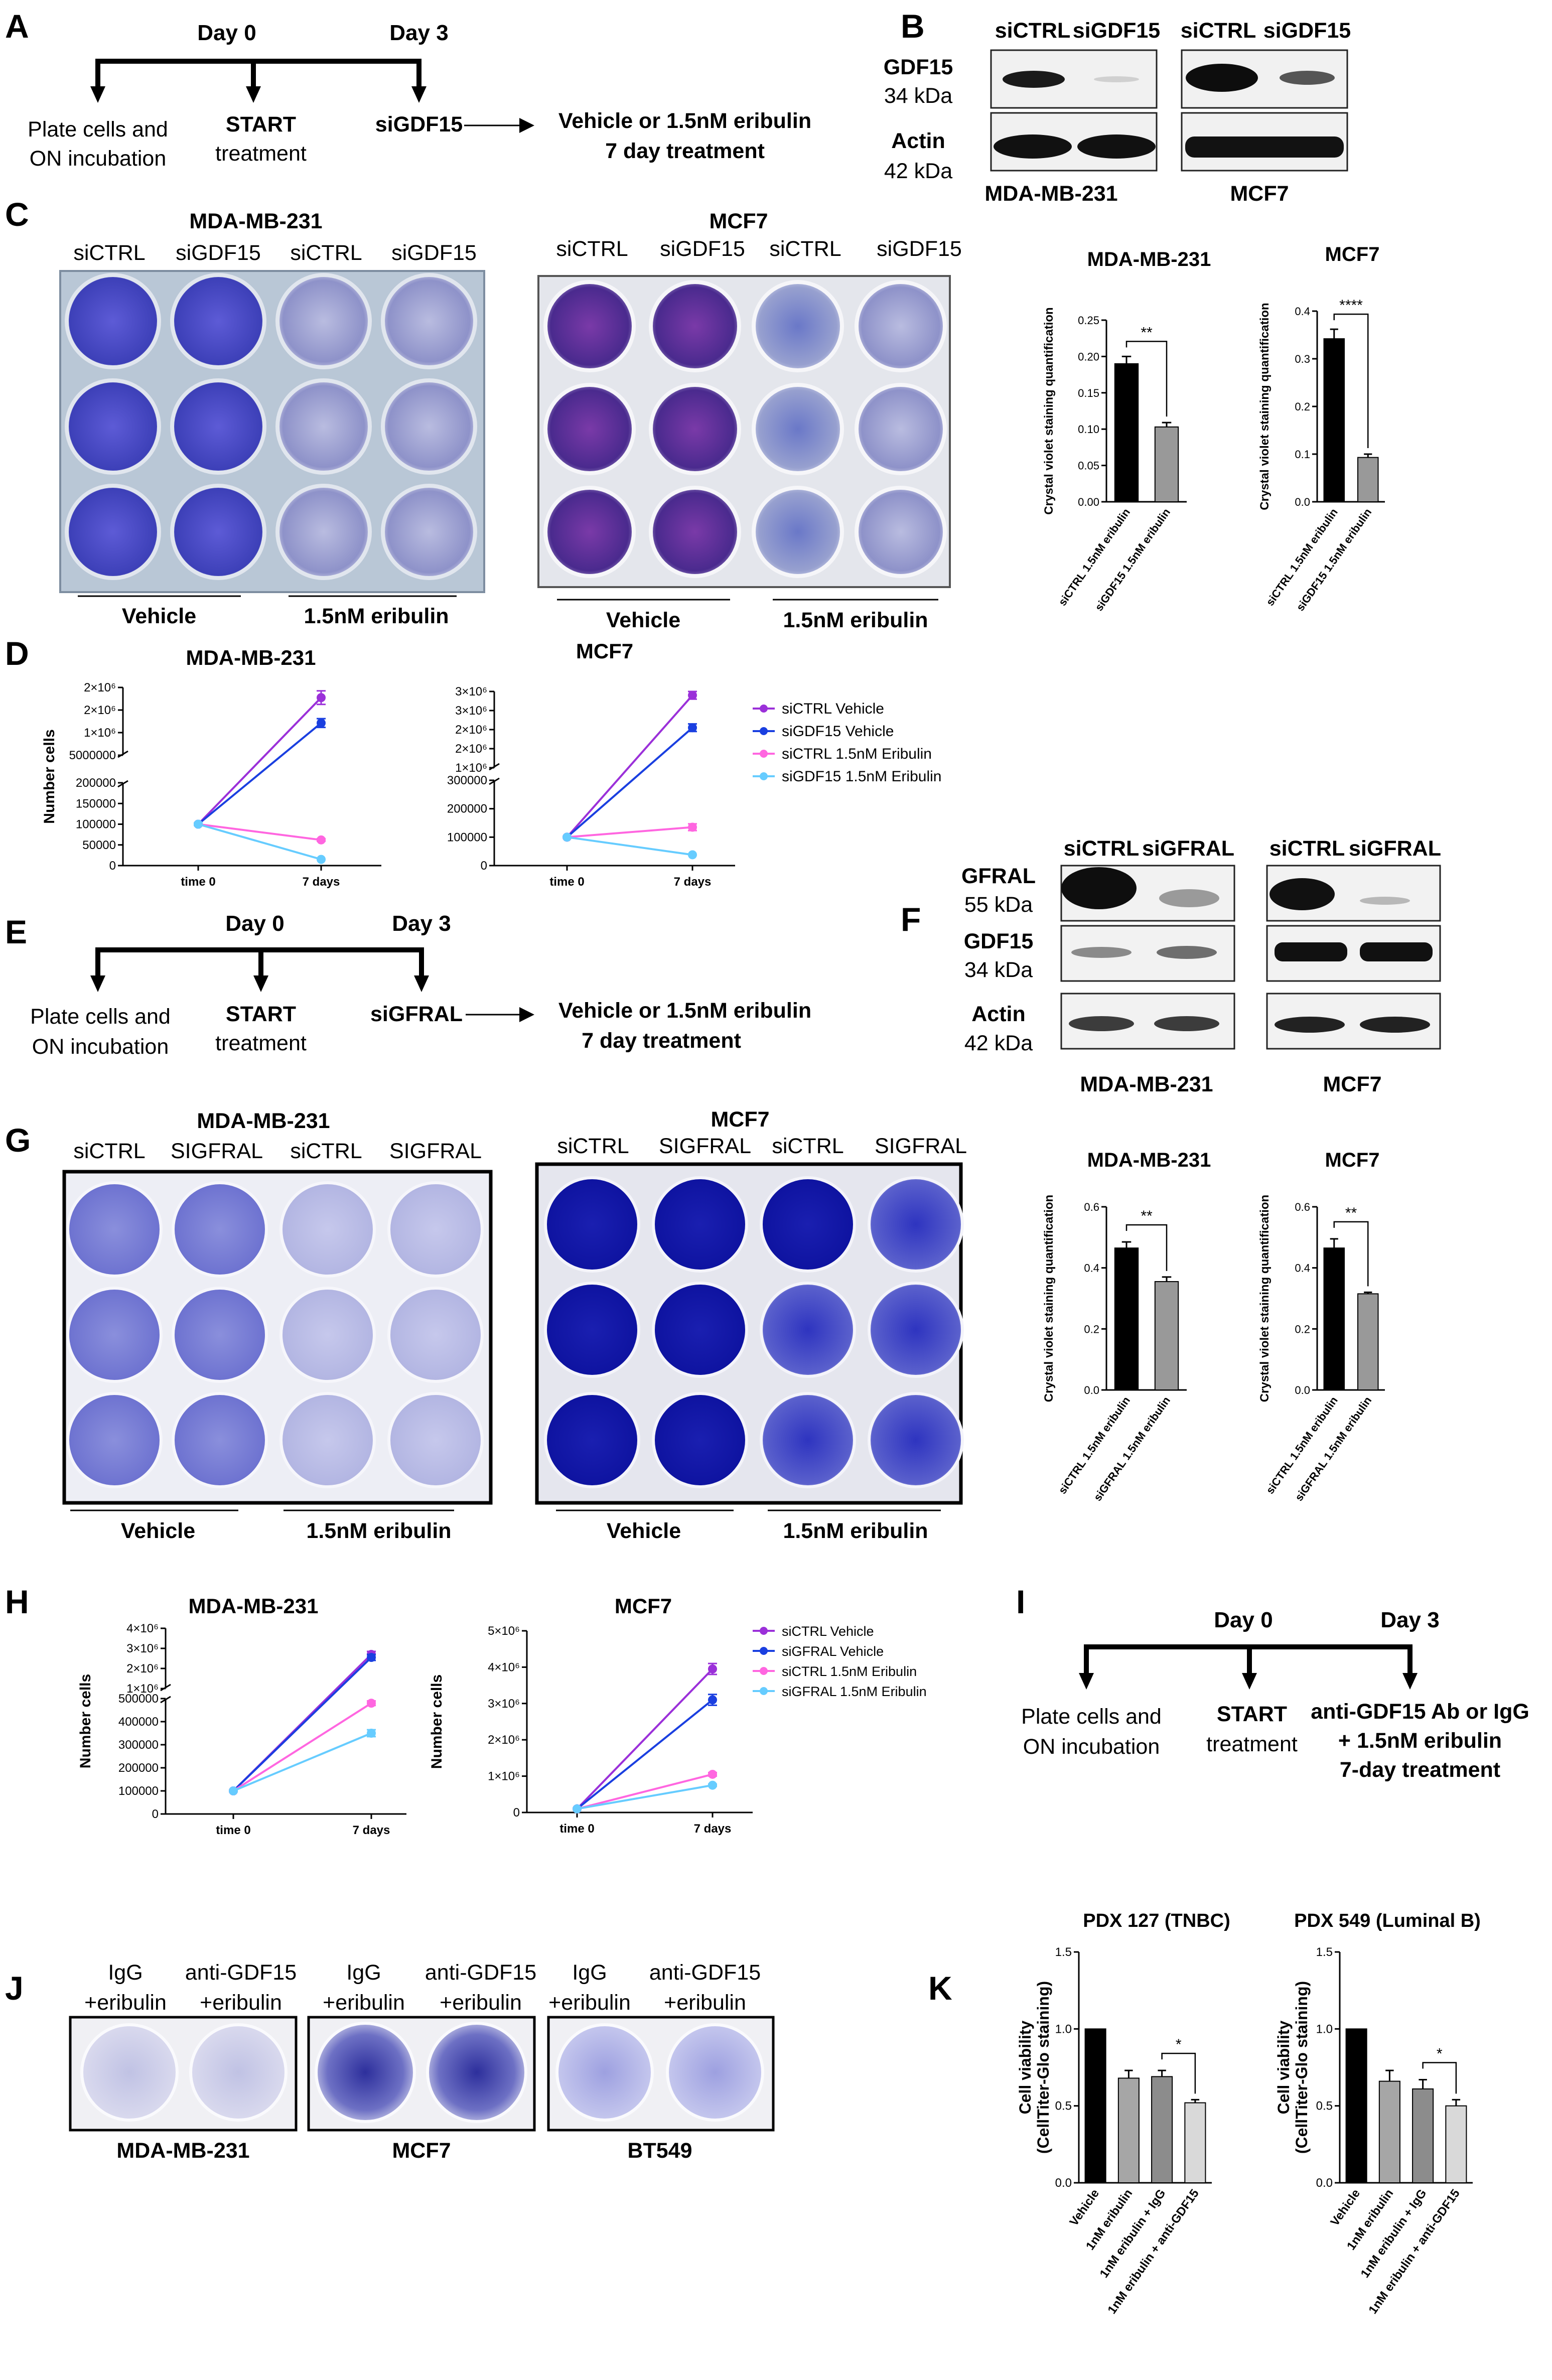 This screenshot has width=1552, height=2380. Describe the element at coordinates (96, 824) in the screenshot. I see `y-tick-label: 100000` at that location.